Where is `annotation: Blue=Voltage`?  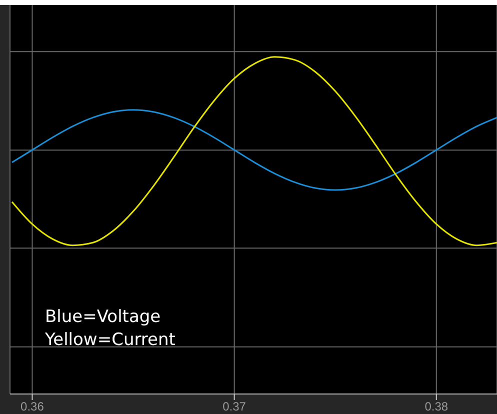
annotation: Blue=Voltage is located at coordinates (103, 317).